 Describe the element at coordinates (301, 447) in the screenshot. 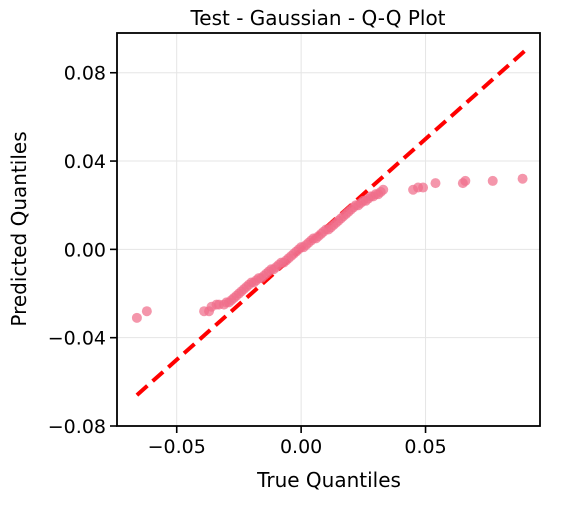

I see `x-tick-label: 0.00` at that location.